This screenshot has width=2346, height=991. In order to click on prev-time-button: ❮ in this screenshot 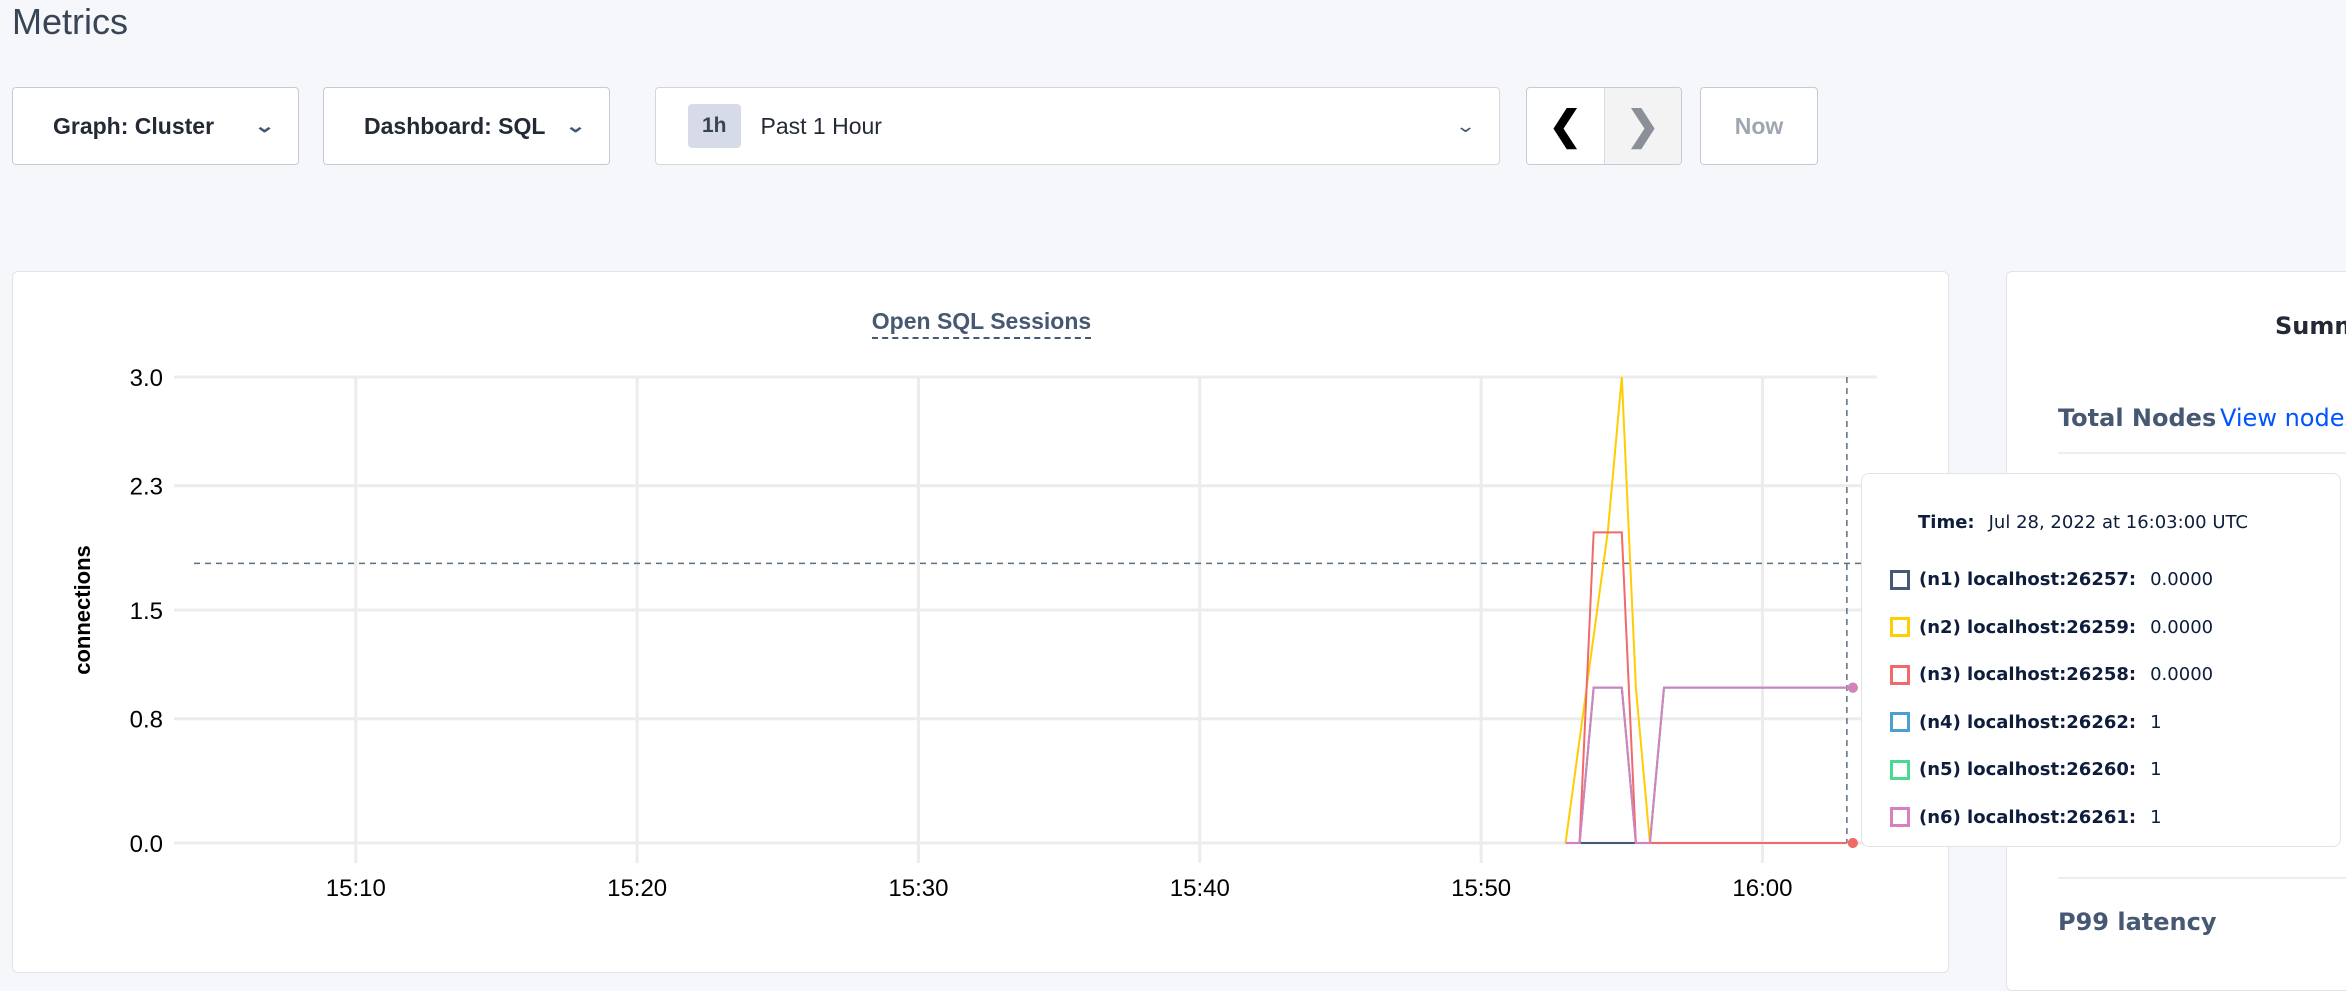, I will do `click(1566, 126)`.